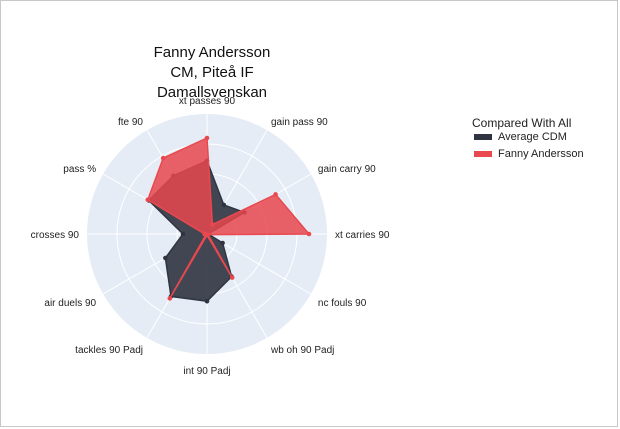 Image resolution: width=620 pixels, height=429 pixels. Describe the element at coordinates (212, 52) in the screenshot. I see `chart-title-name: Fanny Andersson` at that location.